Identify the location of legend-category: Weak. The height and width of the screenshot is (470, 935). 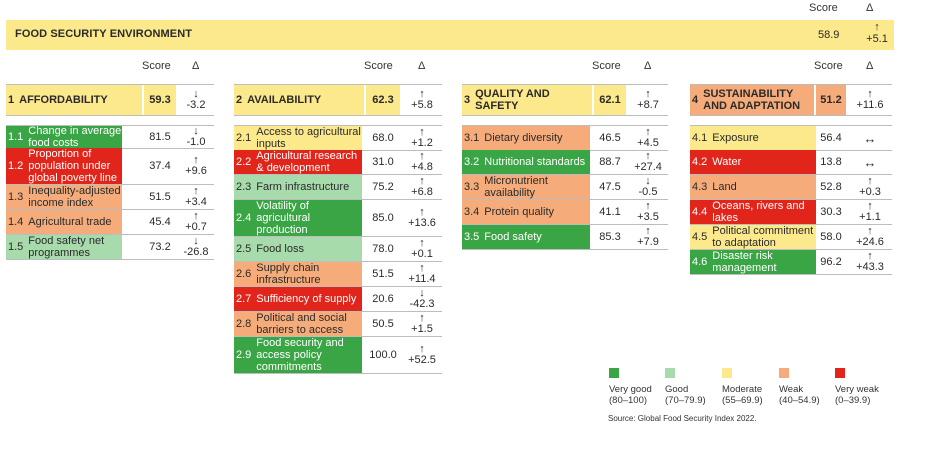
(791, 389).